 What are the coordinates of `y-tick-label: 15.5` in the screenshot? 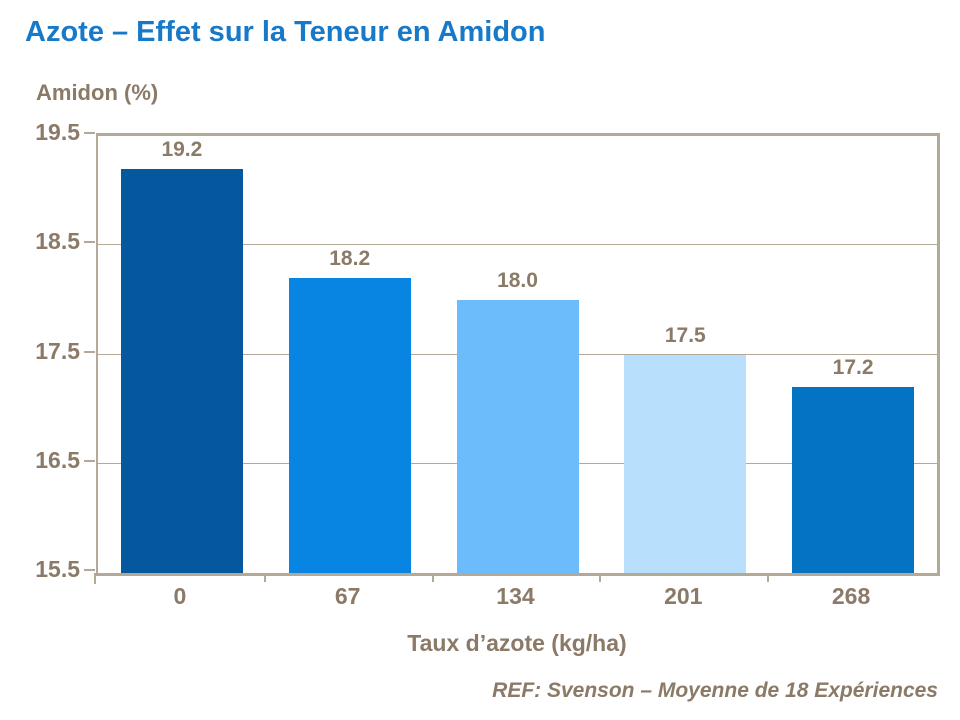 It's located at (57, 569).